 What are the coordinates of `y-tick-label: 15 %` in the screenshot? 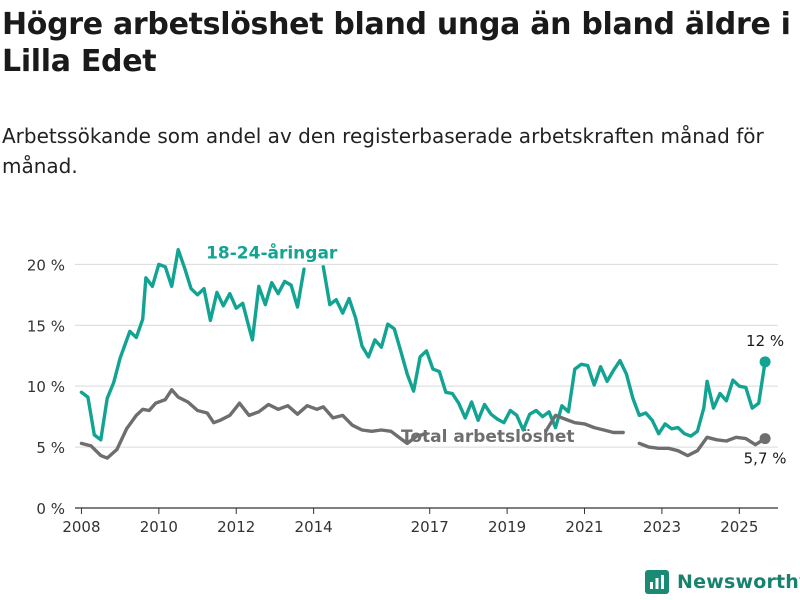 It's located at (46, 326).